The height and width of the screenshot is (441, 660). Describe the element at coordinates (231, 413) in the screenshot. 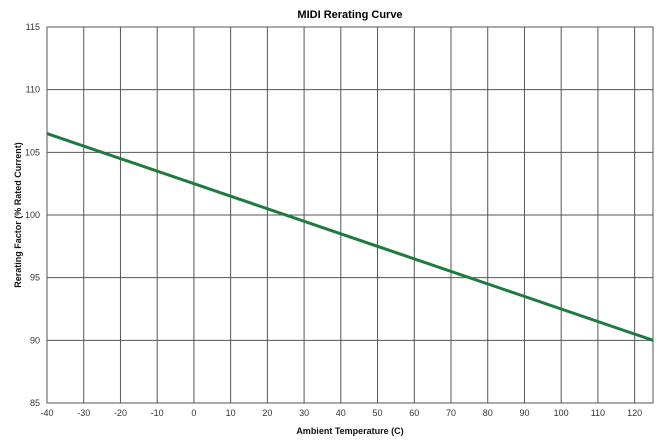

I see `x-tick-label: 10` at that location.